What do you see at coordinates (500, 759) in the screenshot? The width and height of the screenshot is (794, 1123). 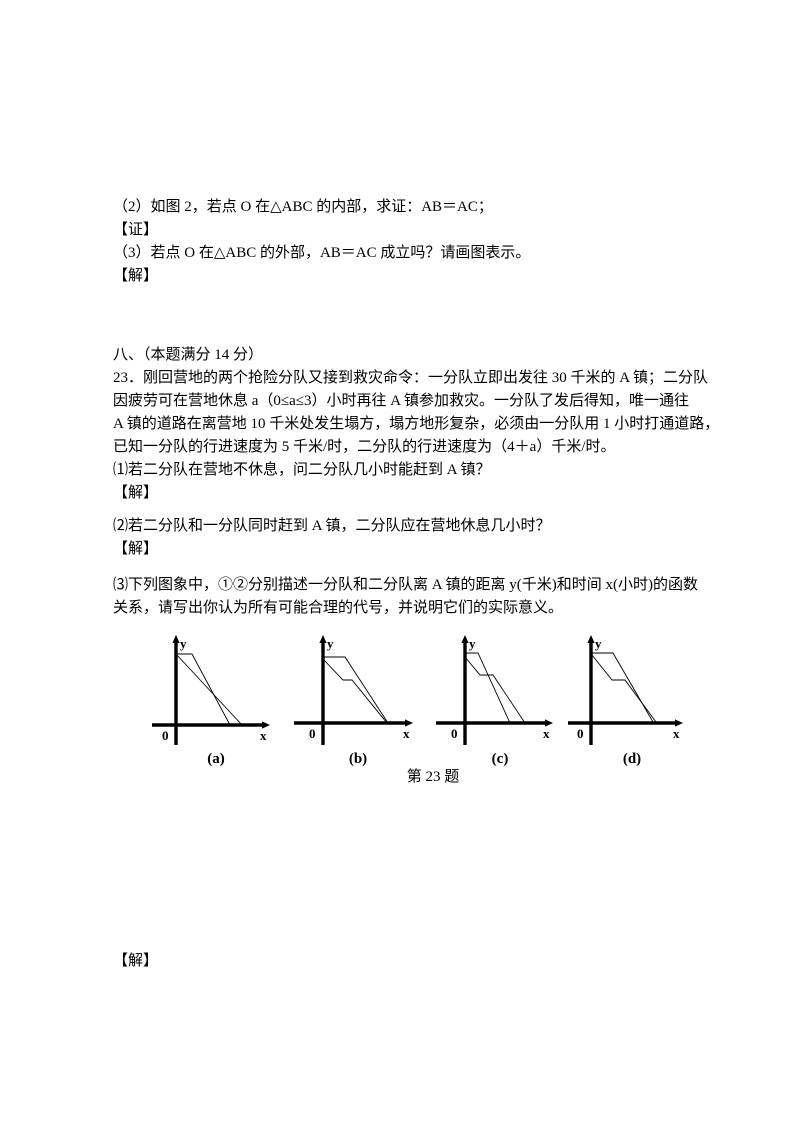 I see `graph-label-c: (c)` at bounding box center [500, 759].